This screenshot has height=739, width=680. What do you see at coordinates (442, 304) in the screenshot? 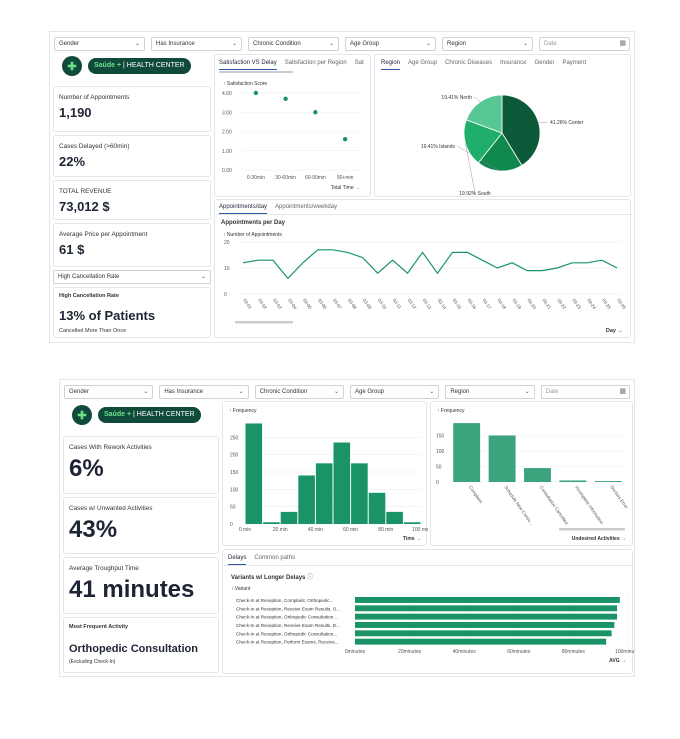
I see `x-tick-label: 03-14` at bounding box center [442, 304].